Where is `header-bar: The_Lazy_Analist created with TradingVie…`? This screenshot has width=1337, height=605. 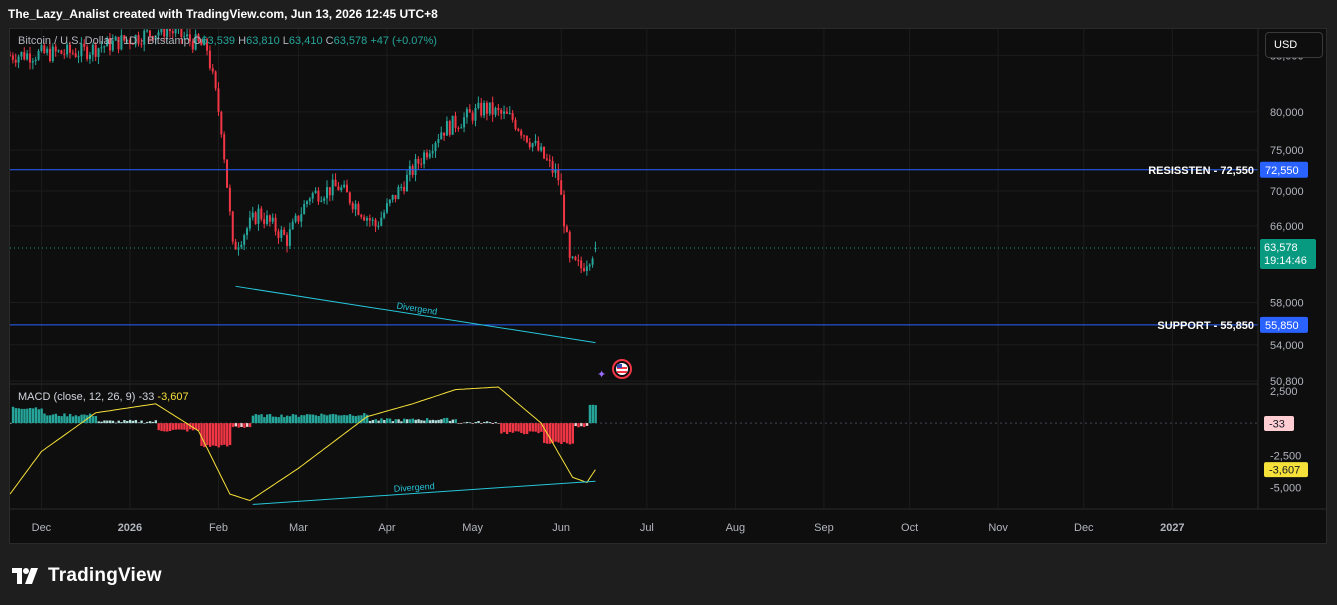
header-bar: The_Lazy_Analist created with TradingVie… is located at coordinates (668, 14).